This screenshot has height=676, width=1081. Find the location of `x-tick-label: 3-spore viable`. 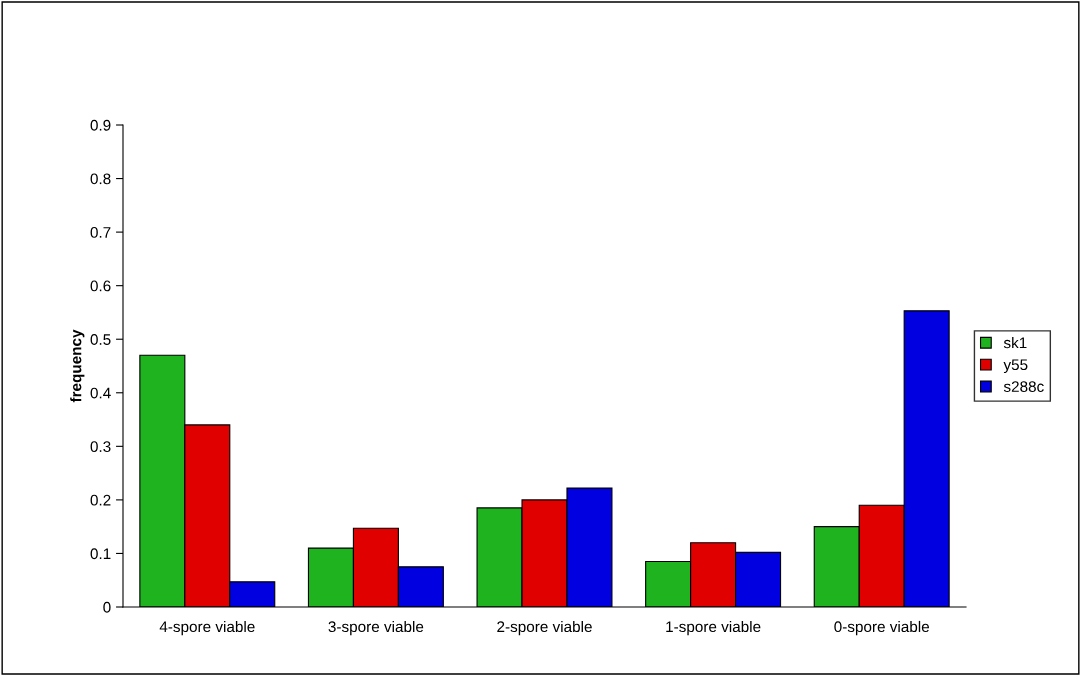

x-tick-label: 3-spore viable is located at coordinates (376, 628).